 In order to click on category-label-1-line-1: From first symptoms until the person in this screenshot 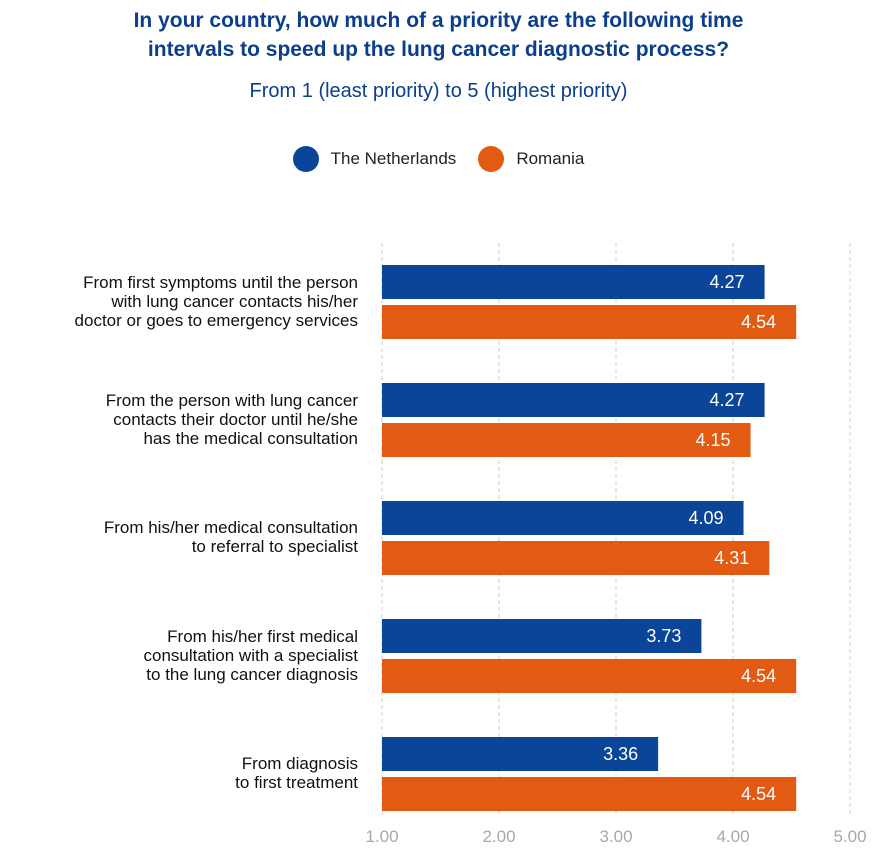, I will do `click(220, 282)`.